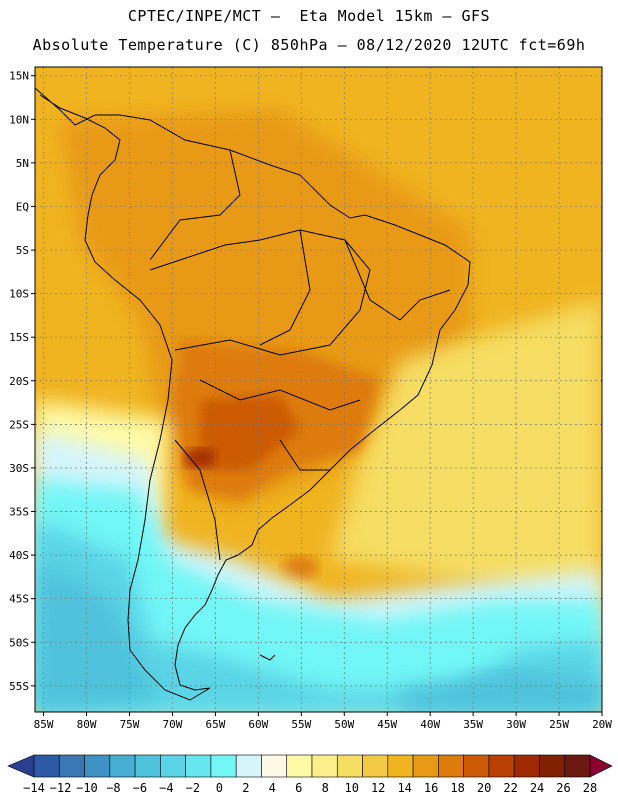  I want to click on colorbar-label: 12, so click(378, 788).